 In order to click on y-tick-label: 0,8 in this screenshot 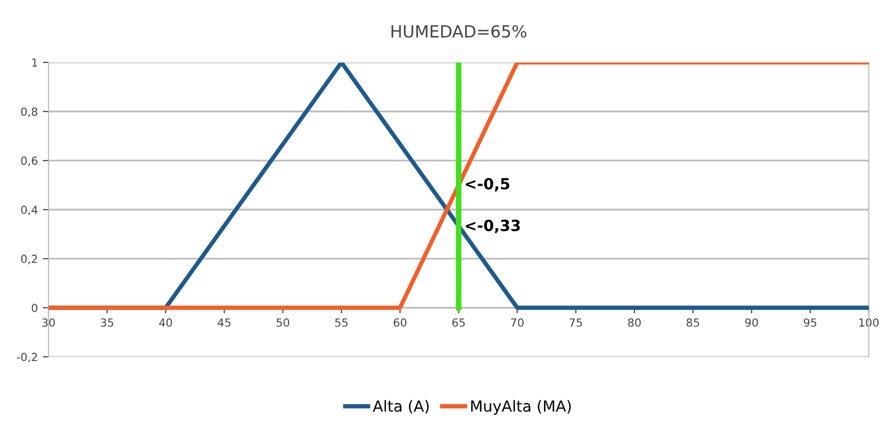, I will do `click(29, 112)`.